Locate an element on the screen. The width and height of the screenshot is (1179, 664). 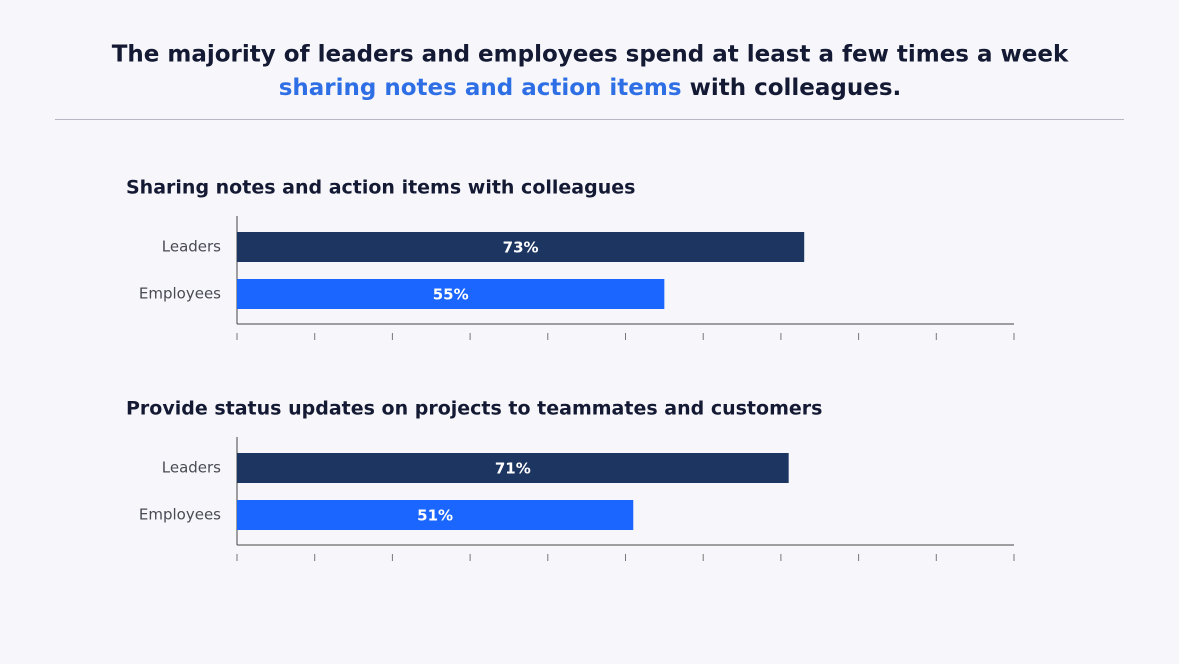
headline-highlight: sharing notes and action items is located at coordinates (480, 88).